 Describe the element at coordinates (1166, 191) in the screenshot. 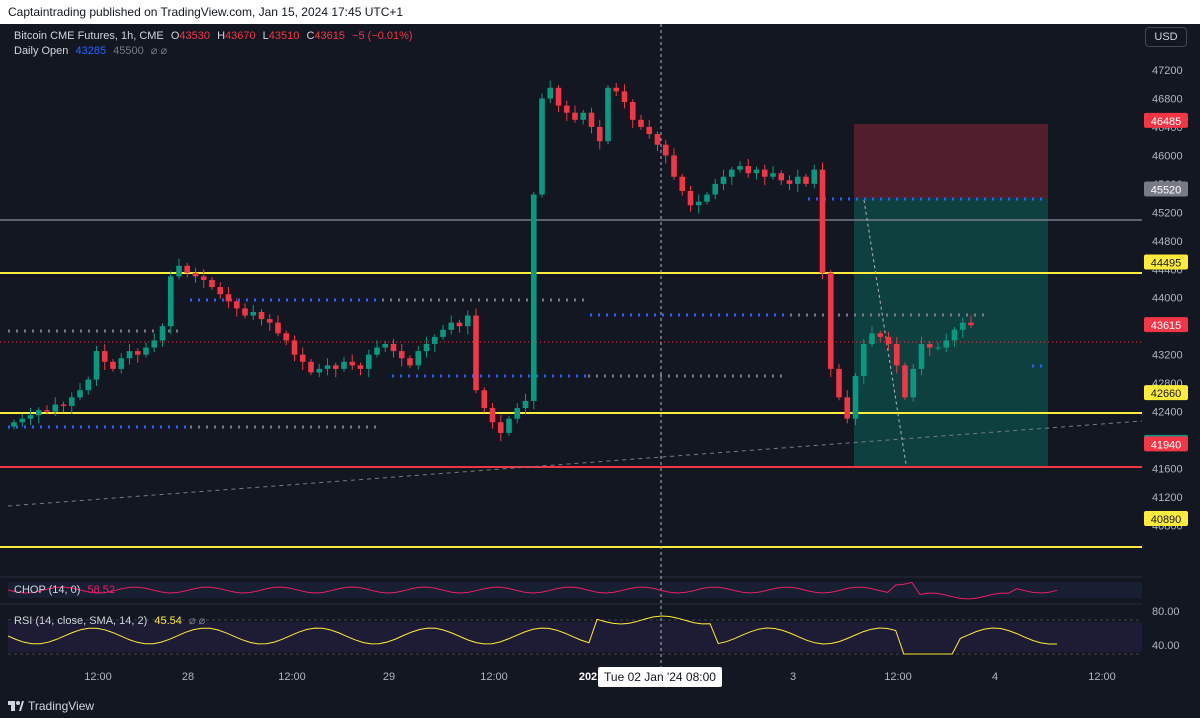

I see `svg-text: 45520` at that location.